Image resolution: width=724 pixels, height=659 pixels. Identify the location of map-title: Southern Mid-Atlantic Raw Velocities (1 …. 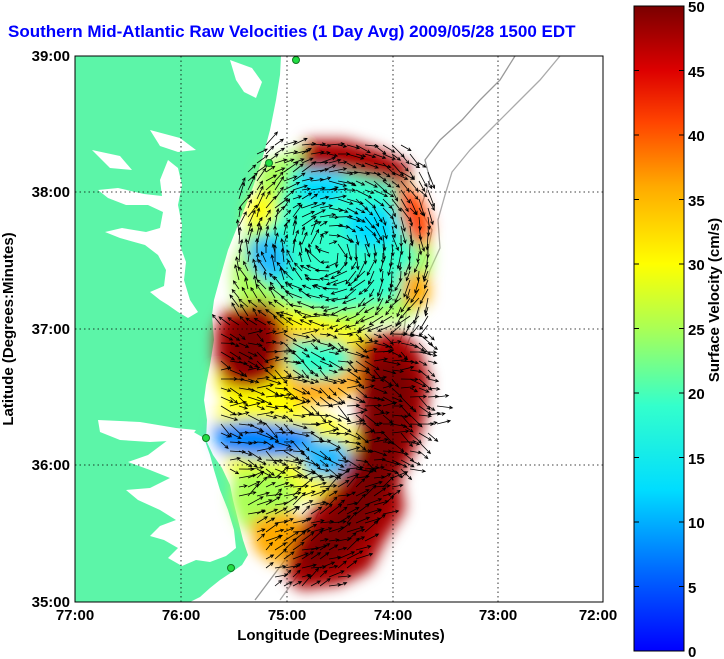
(292, 31).